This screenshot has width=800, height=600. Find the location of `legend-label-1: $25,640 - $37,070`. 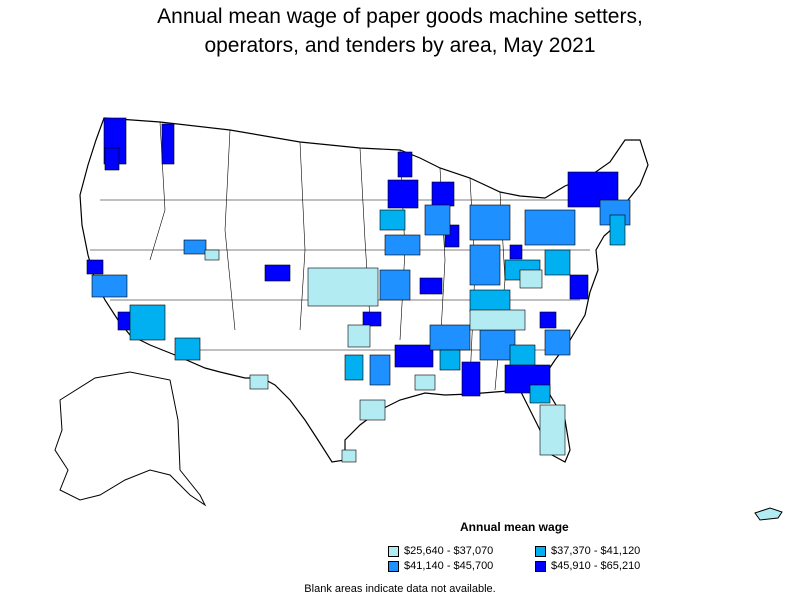

legend-label-1: $25,640 - $37,070 is located at coordinates (449, 551).